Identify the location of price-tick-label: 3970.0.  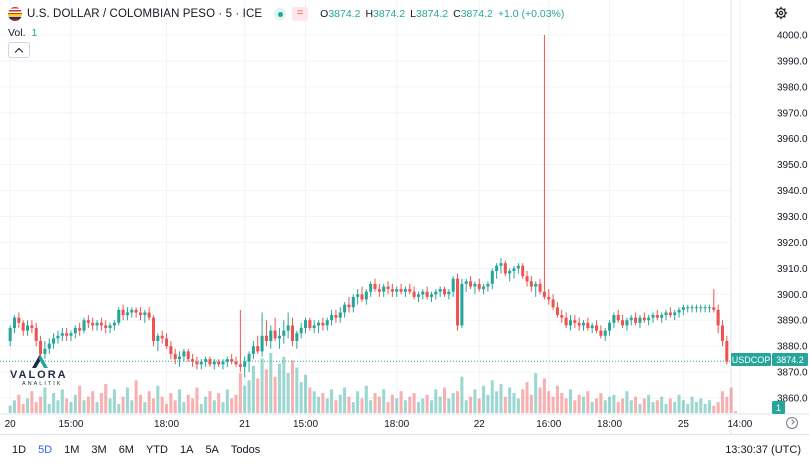
(792, 113).